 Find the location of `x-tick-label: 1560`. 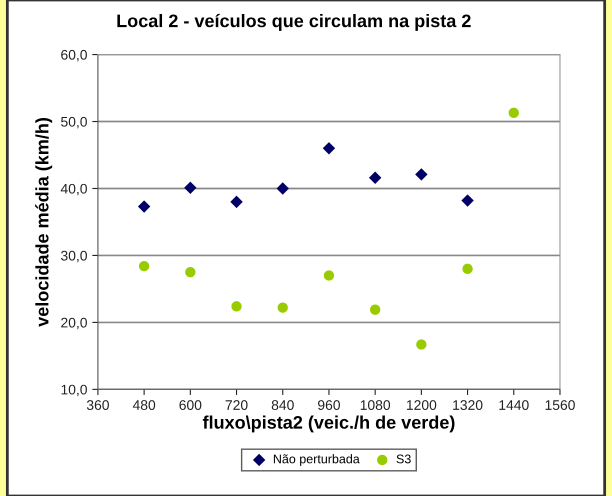

x-tick-label: 1560 is located at coordinates (560, 405).